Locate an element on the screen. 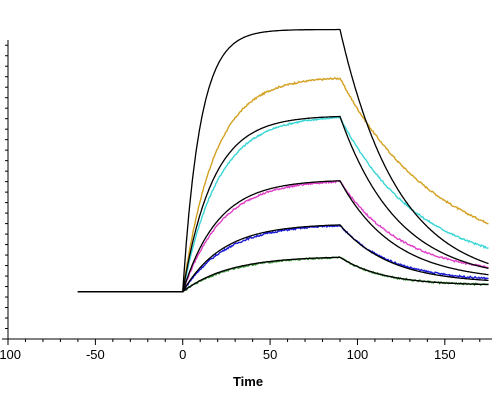 The height and width of the screenshot is (400, 495). x-tick-label: 0 is located at coordinates (182, 354).